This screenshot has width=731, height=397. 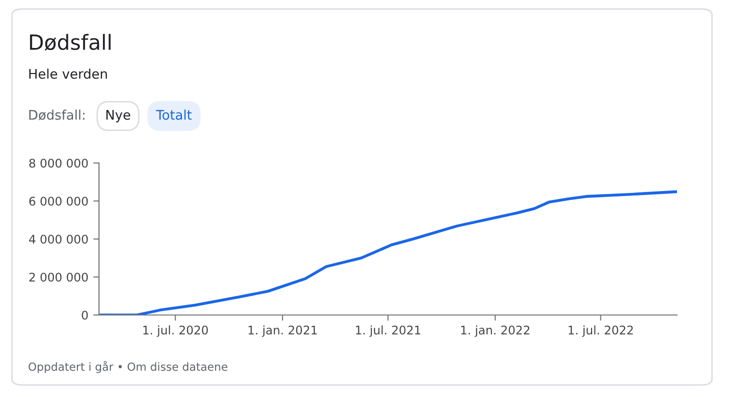 What do you see at coordinates (282, 331) in the screenshot?
I see `x-tick-label: 1. jan. 2021` at bounding box center [282, 331].